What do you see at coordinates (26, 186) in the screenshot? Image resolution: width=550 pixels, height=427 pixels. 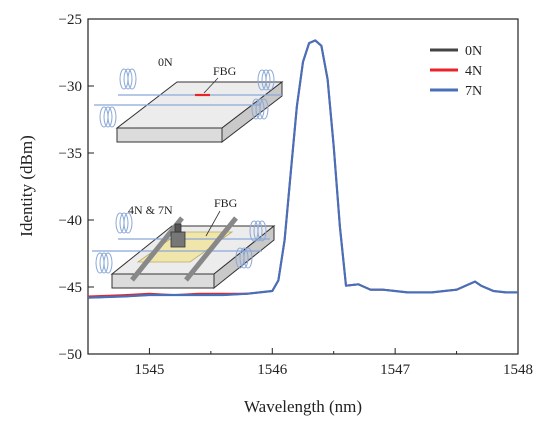 I see `y-axis-title: Identity (dBm)` at bounding box center [26, 186].